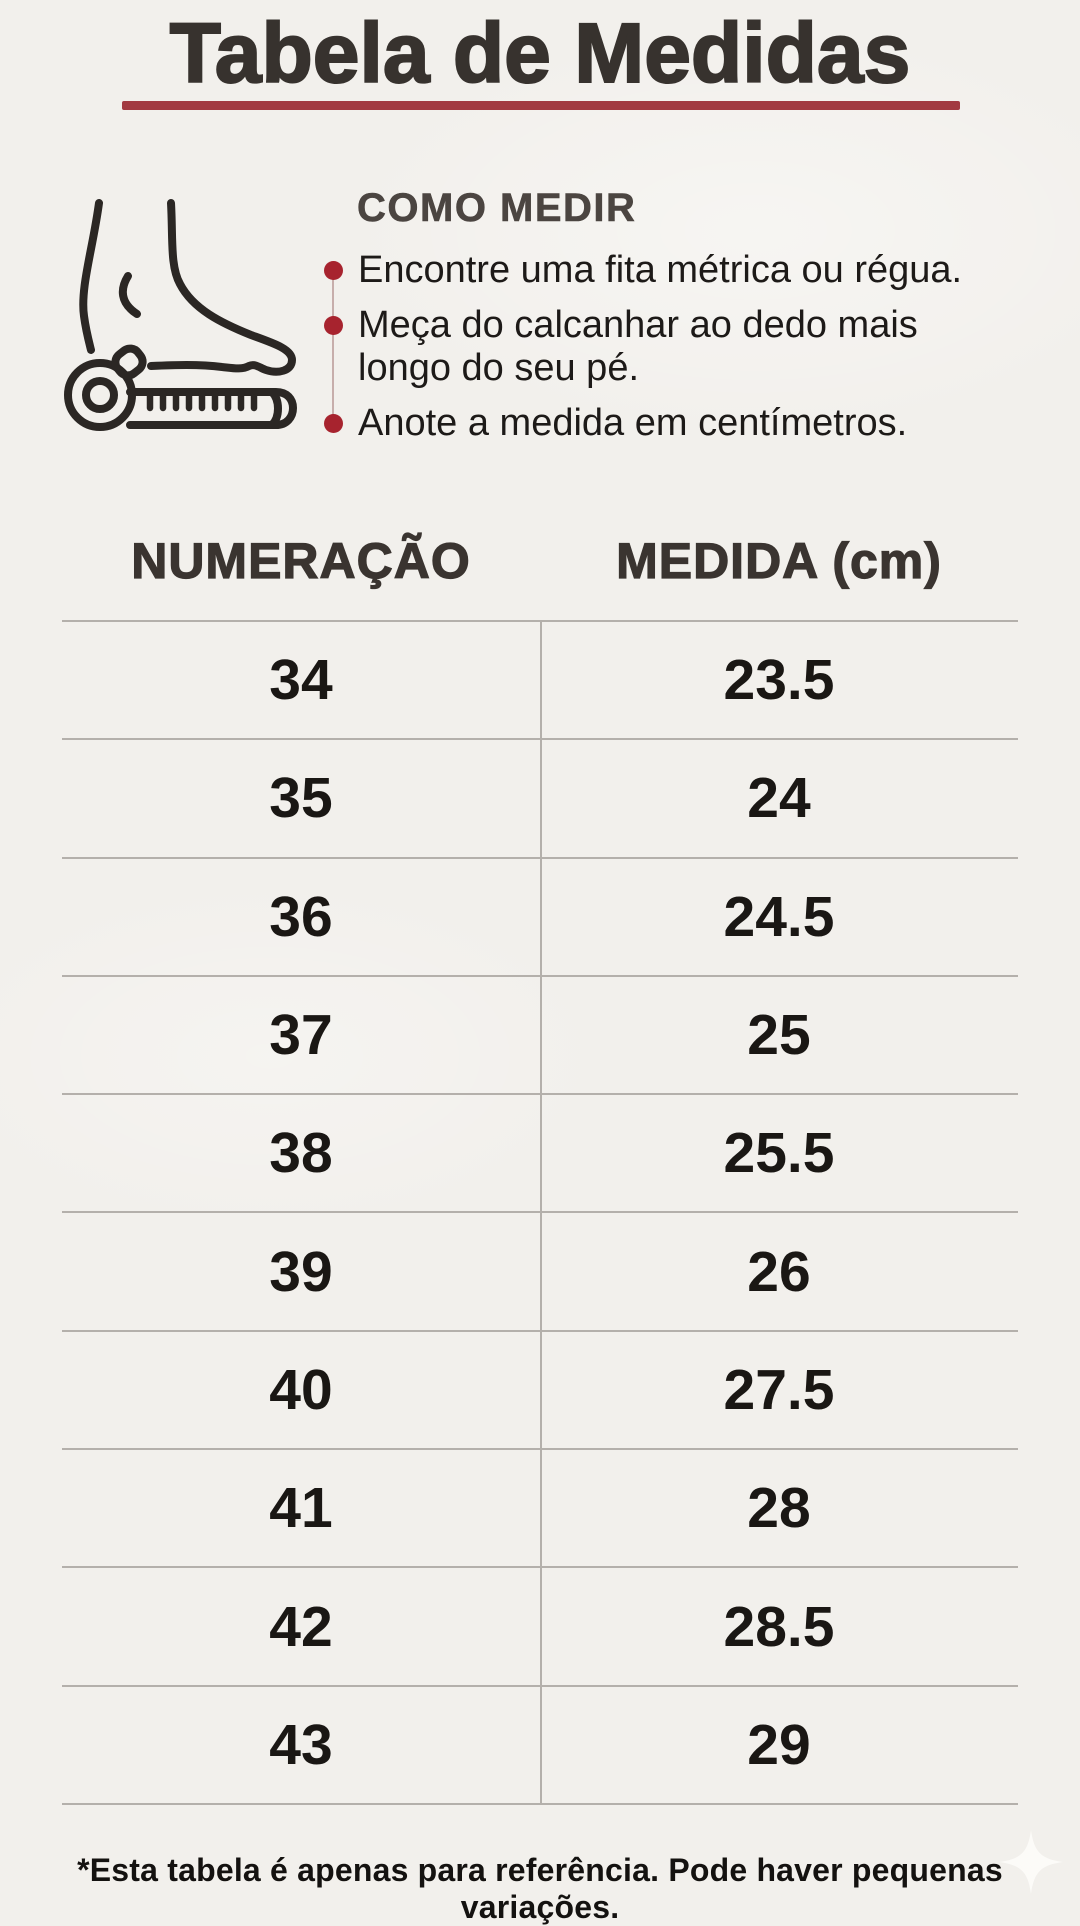 The image size is (1080, 1926). Describe the element at coordinates (301, 1389) in the screenshot. I see `size-cell: 40` at that location.